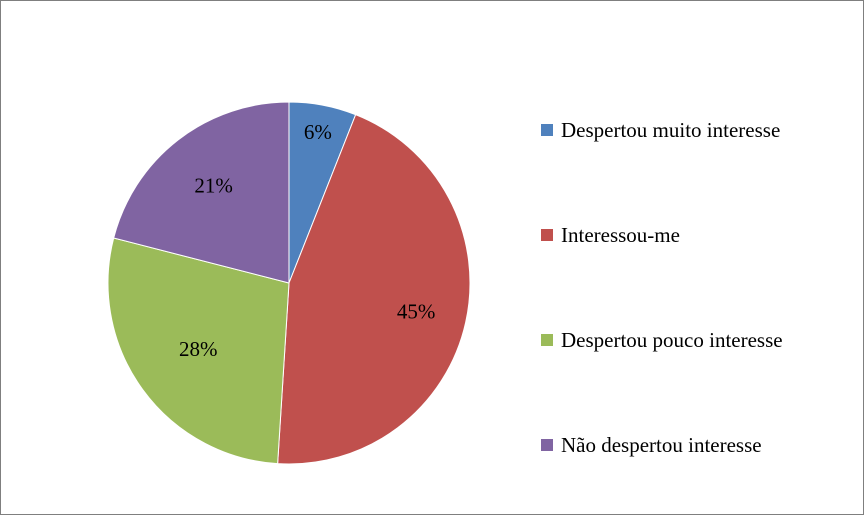 The height and width of the screenshot is (515, 864). Describe the element at coordinates (672, 339) in the screenshot. I see `legend-label: Despertou pouco interesse` at that location.